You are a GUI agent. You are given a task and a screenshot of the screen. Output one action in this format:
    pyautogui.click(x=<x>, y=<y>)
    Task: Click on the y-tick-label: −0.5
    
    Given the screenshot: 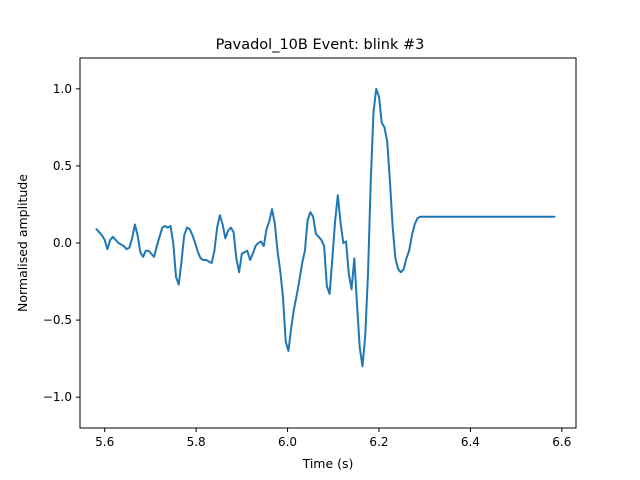 What is the action you would take?
    pyautogui.click(x=57, y=320)
    